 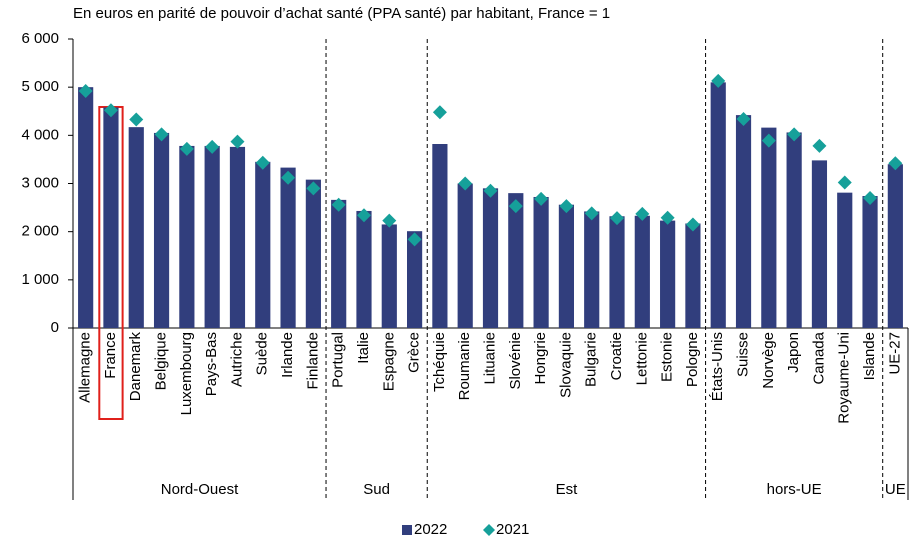 I want to click on x-tick-label: Croatie, so click(x=616, y=356).